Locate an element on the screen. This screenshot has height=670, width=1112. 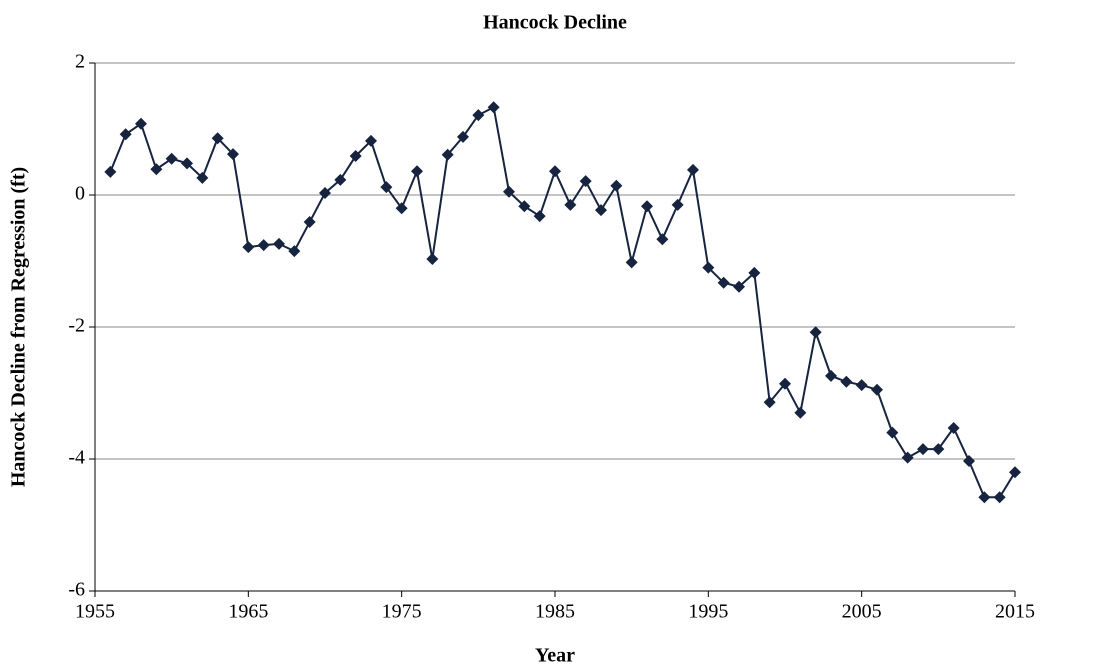
y-tick-label: 0 is located at coordinates (80, 194).